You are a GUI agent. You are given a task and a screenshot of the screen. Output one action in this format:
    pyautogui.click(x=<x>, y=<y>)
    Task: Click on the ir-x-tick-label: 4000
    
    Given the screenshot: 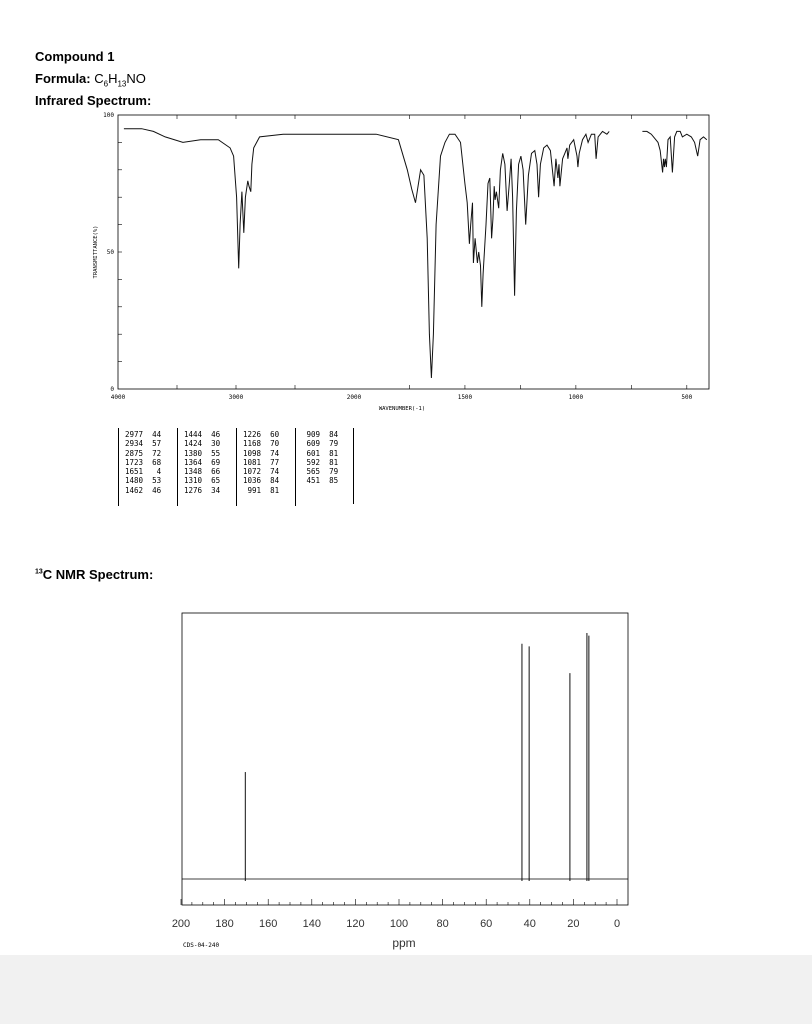 What is the action you would take?
    pyautogui.click(x=118, y=397)
    